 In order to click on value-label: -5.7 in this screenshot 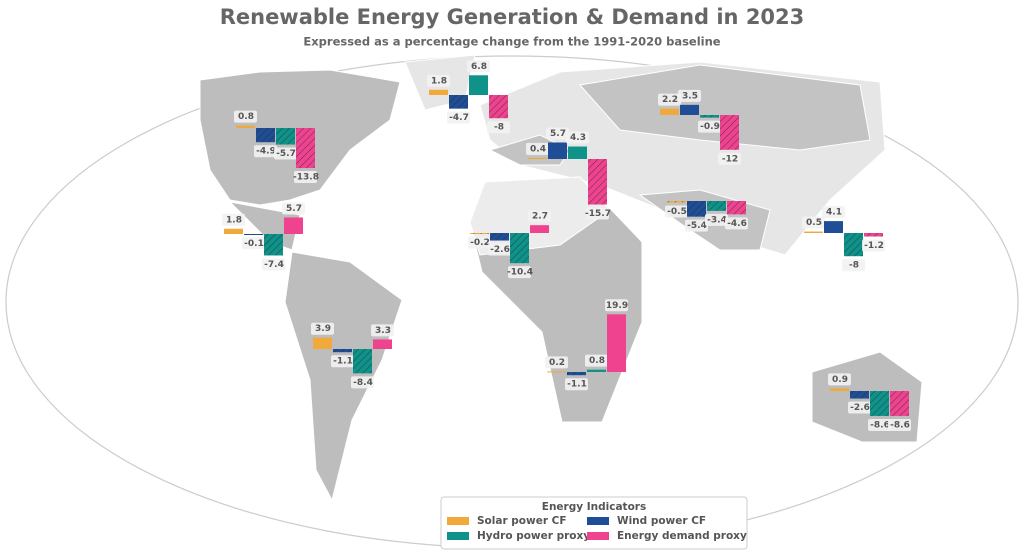, I will do `click(286, 154)`.